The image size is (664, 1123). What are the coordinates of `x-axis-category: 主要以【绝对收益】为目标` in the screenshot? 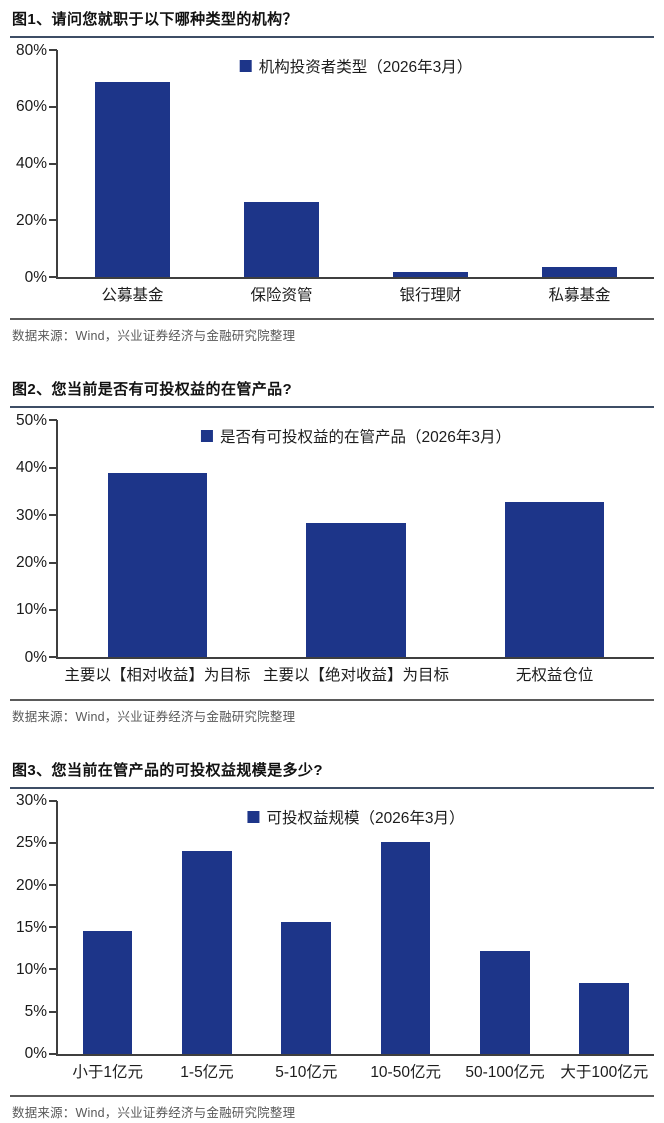 It's located at (356, 675).